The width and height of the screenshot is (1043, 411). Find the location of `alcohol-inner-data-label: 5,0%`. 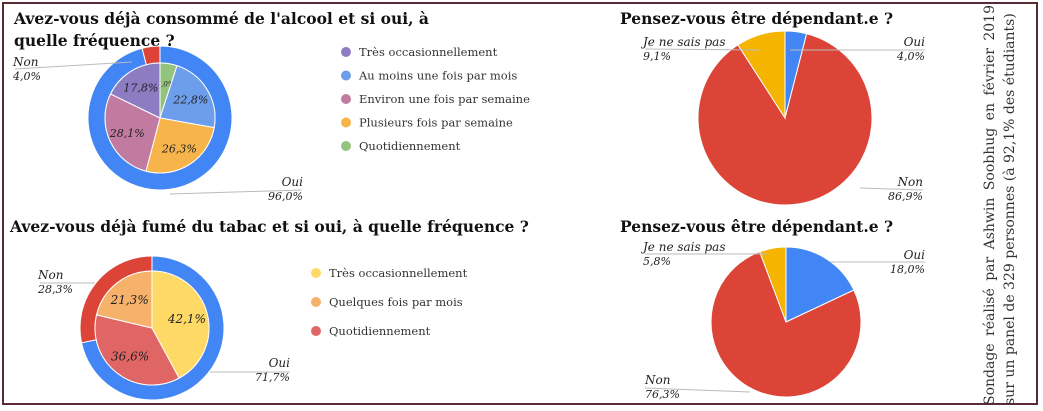

alcohol-inner-data-label: 5,0% is located at coordinates (166, 84).